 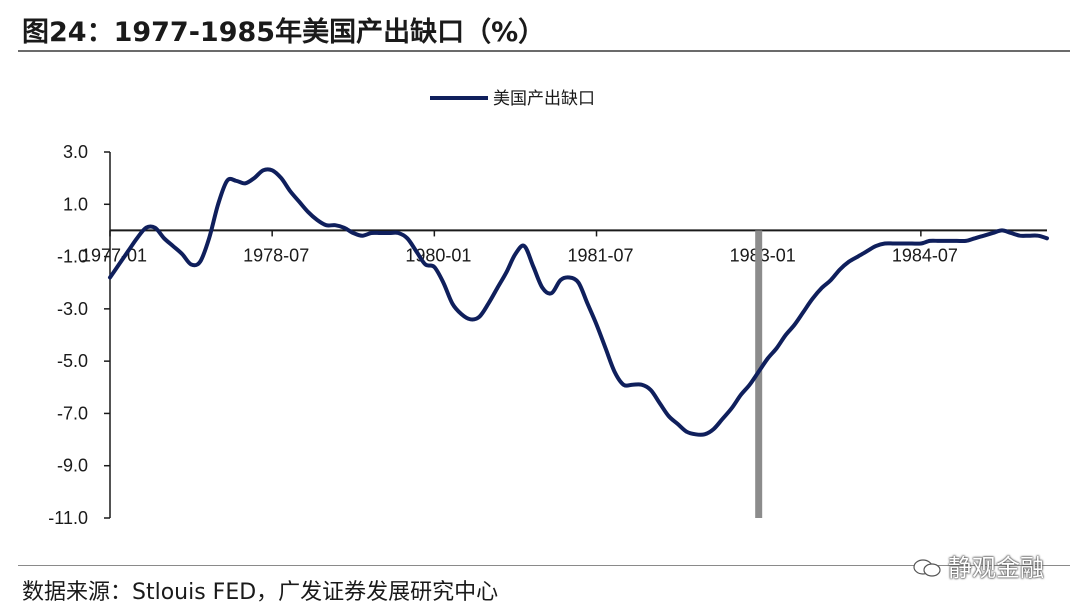 I want to click on legend-label: 美国产出缺口, so click(x=544, y=99).